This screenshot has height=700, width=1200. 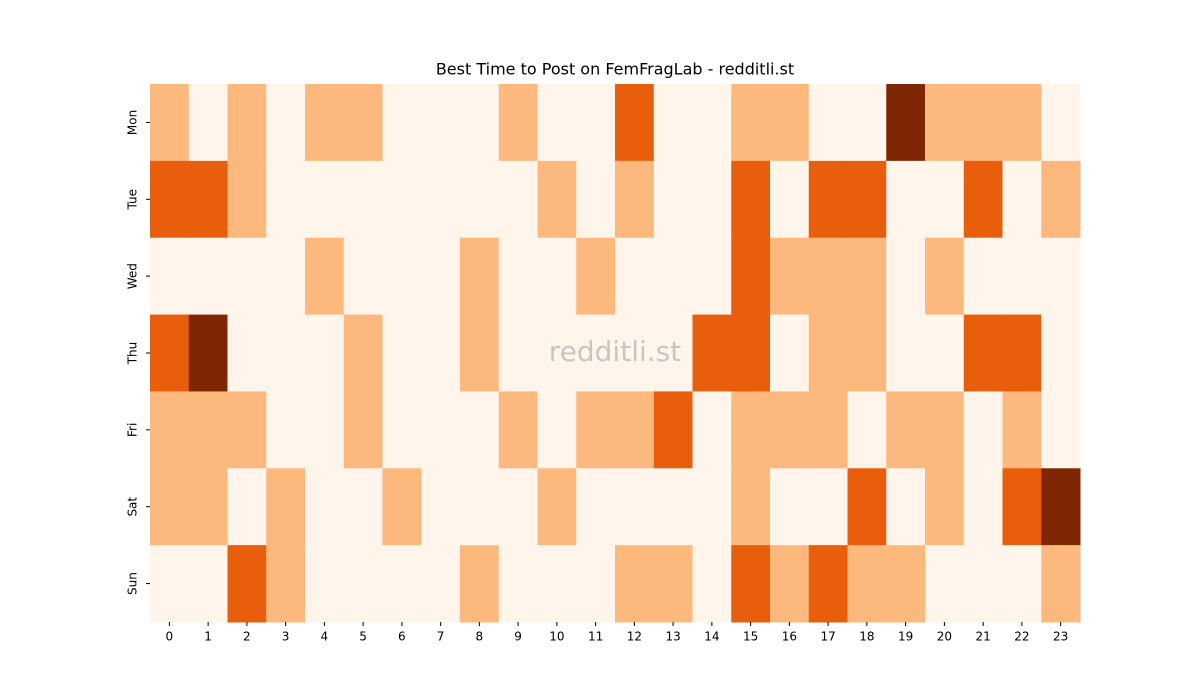 I want to click on x-tick-label: 0, so click(x=170, y=637).